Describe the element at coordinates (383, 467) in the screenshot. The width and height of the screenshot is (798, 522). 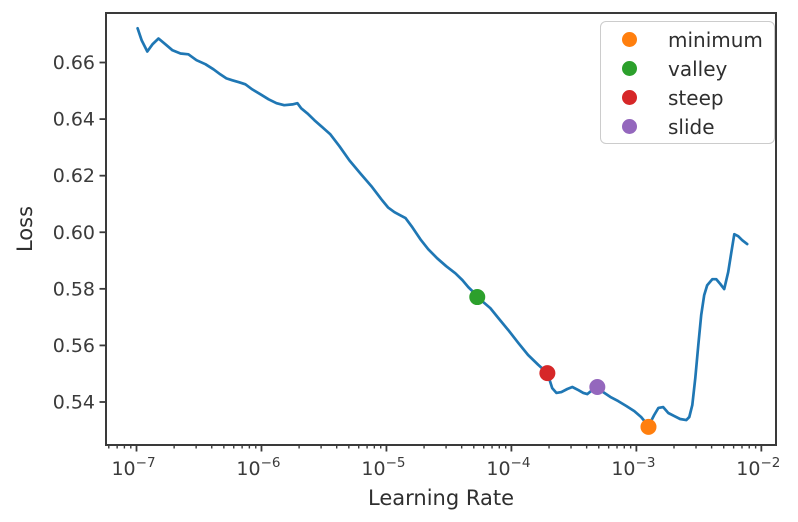
I see `svg-text: 10⁻⁵` at that location.